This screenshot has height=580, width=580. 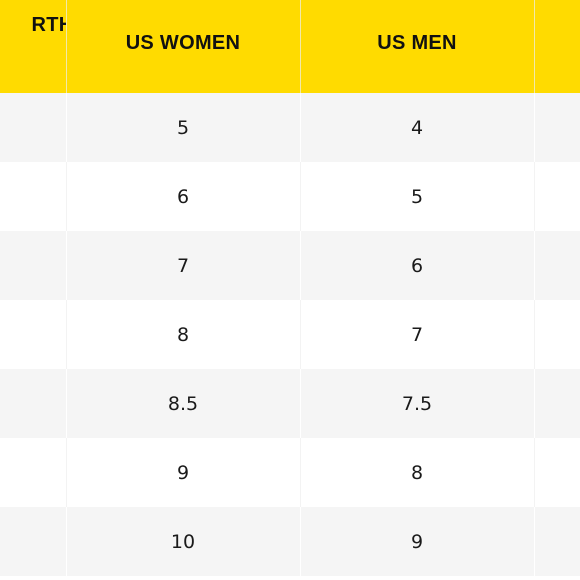 What do you see at coordinates (417, 46) in the screenshot?
I see `header-us-men: US MEN` at bounding box center [417, 46].